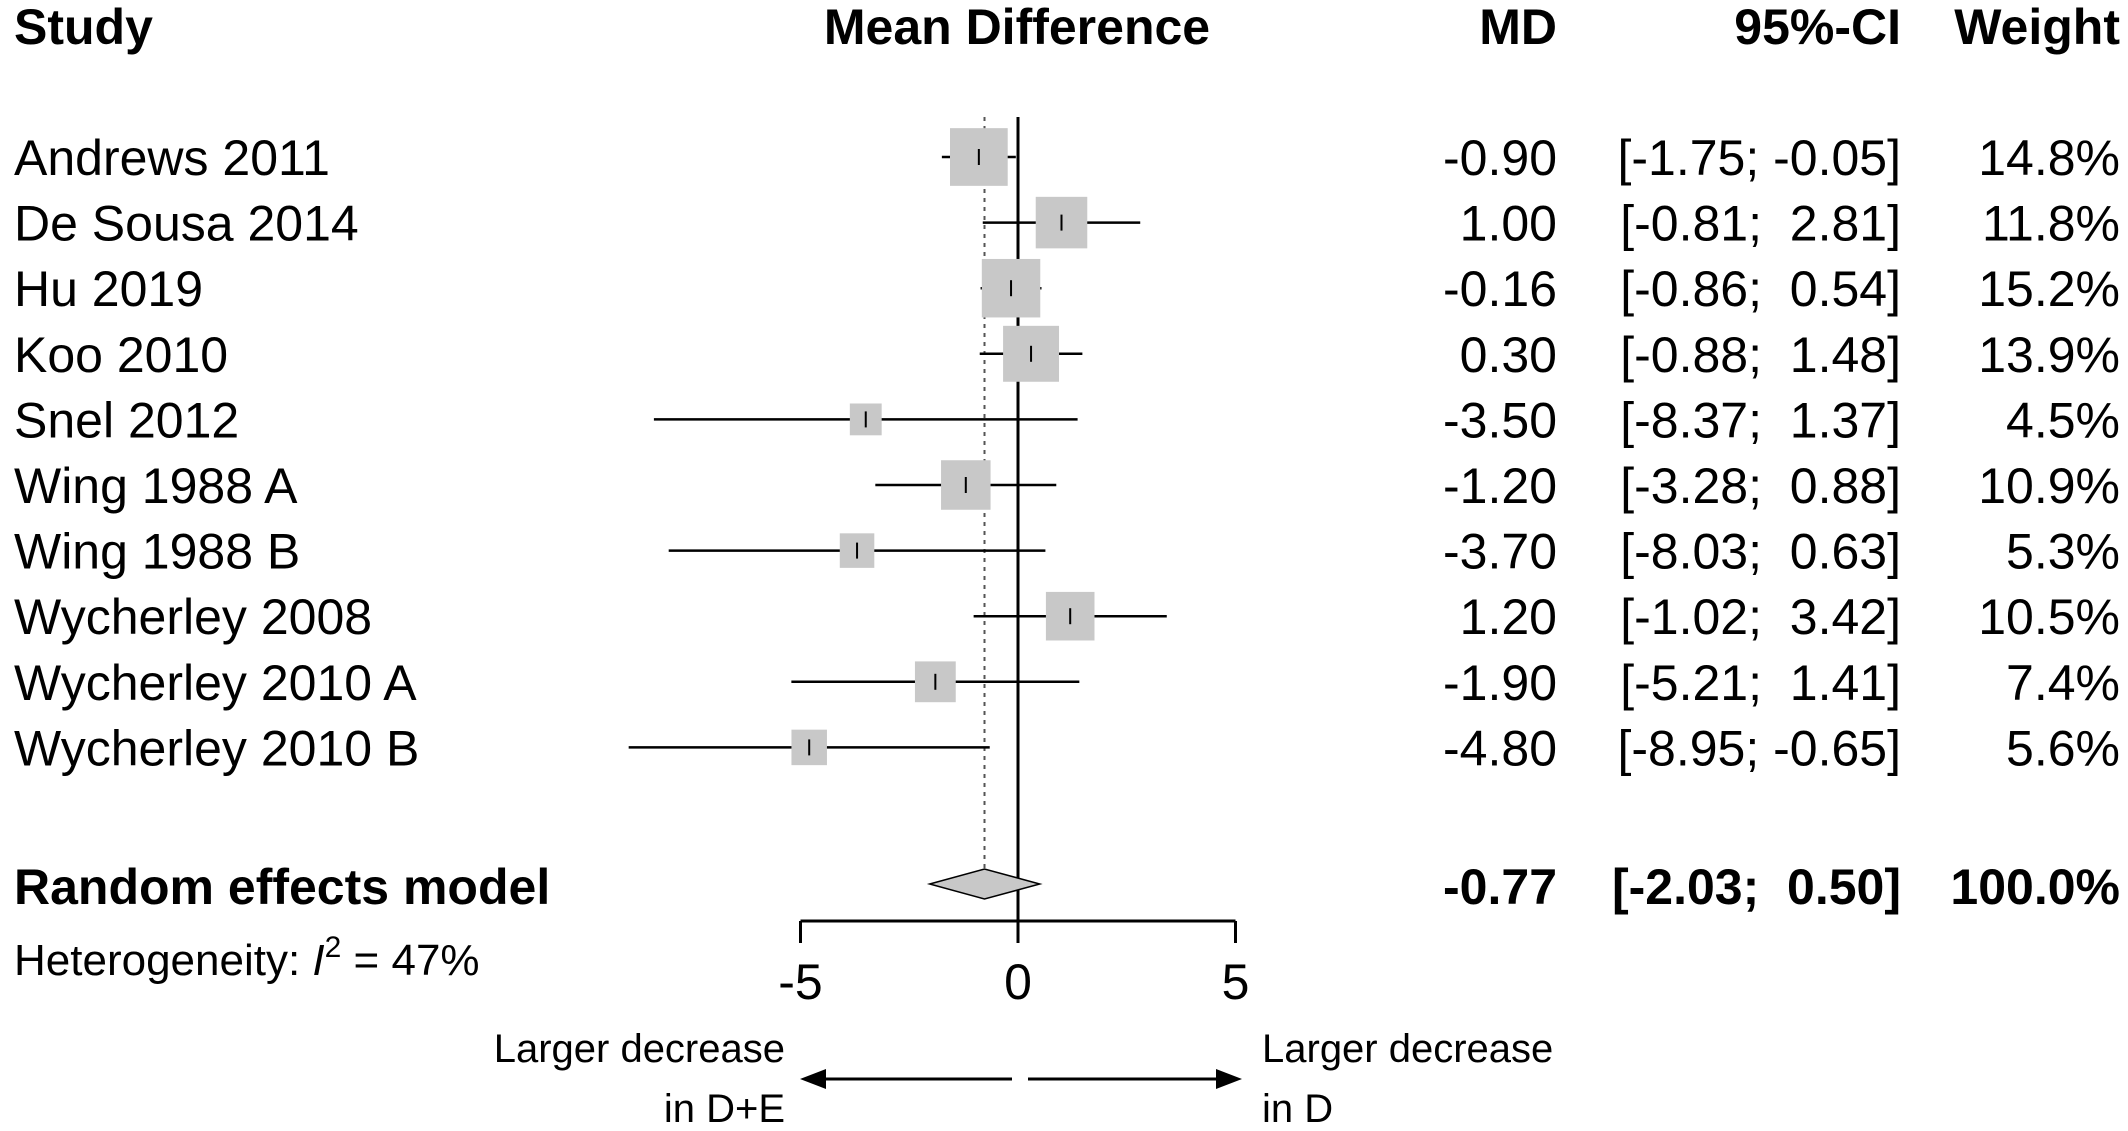  Describe the element at coordinates (984, 884) in the screenshot. I see `pooled-diamond` at that location.